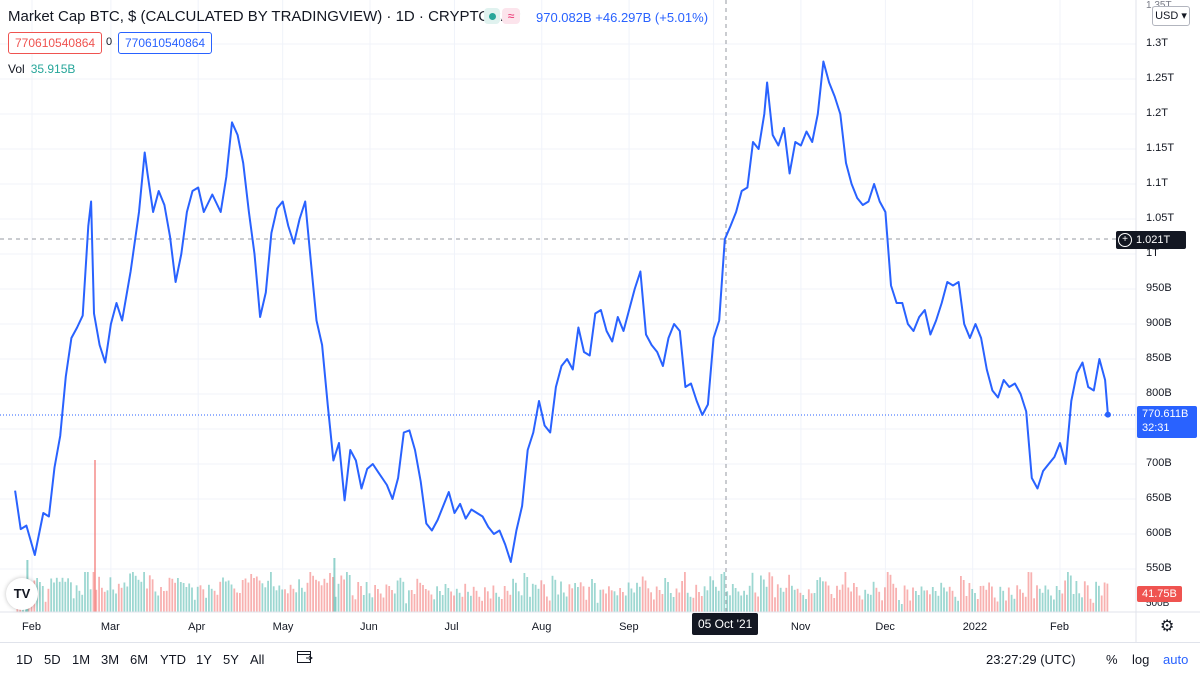  What do you see at coordinates (541, 627) in the screenshot?
I see `x-tick-label: Aug` at bounding box center [541, 627].